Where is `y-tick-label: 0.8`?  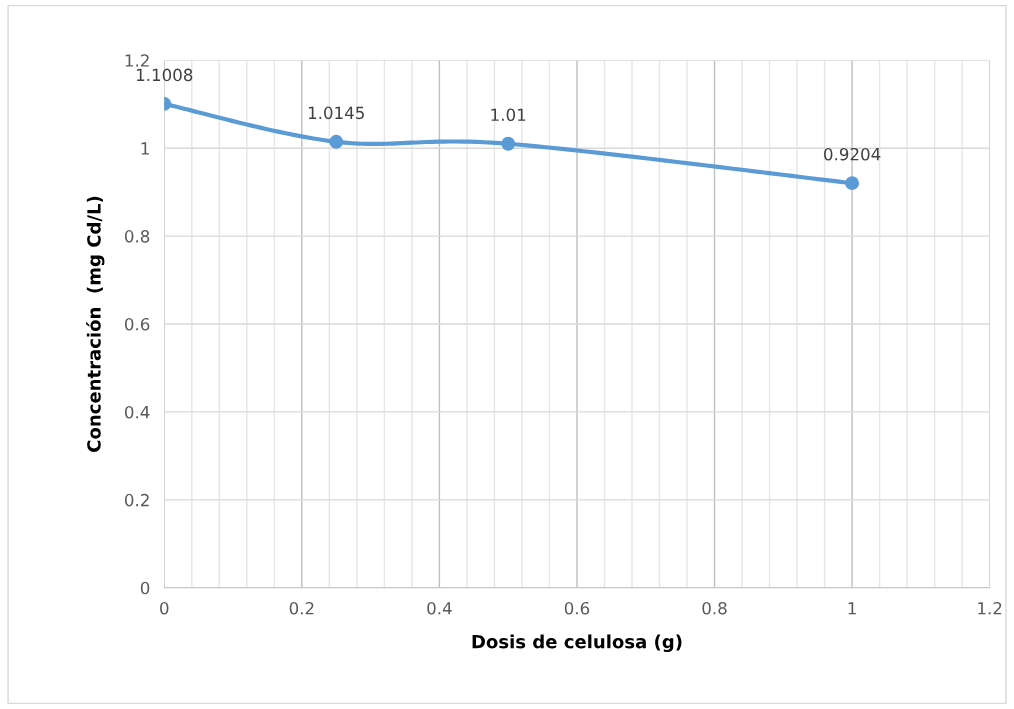
y-tick-label: 0.8 is located at coordinates (137, 236).